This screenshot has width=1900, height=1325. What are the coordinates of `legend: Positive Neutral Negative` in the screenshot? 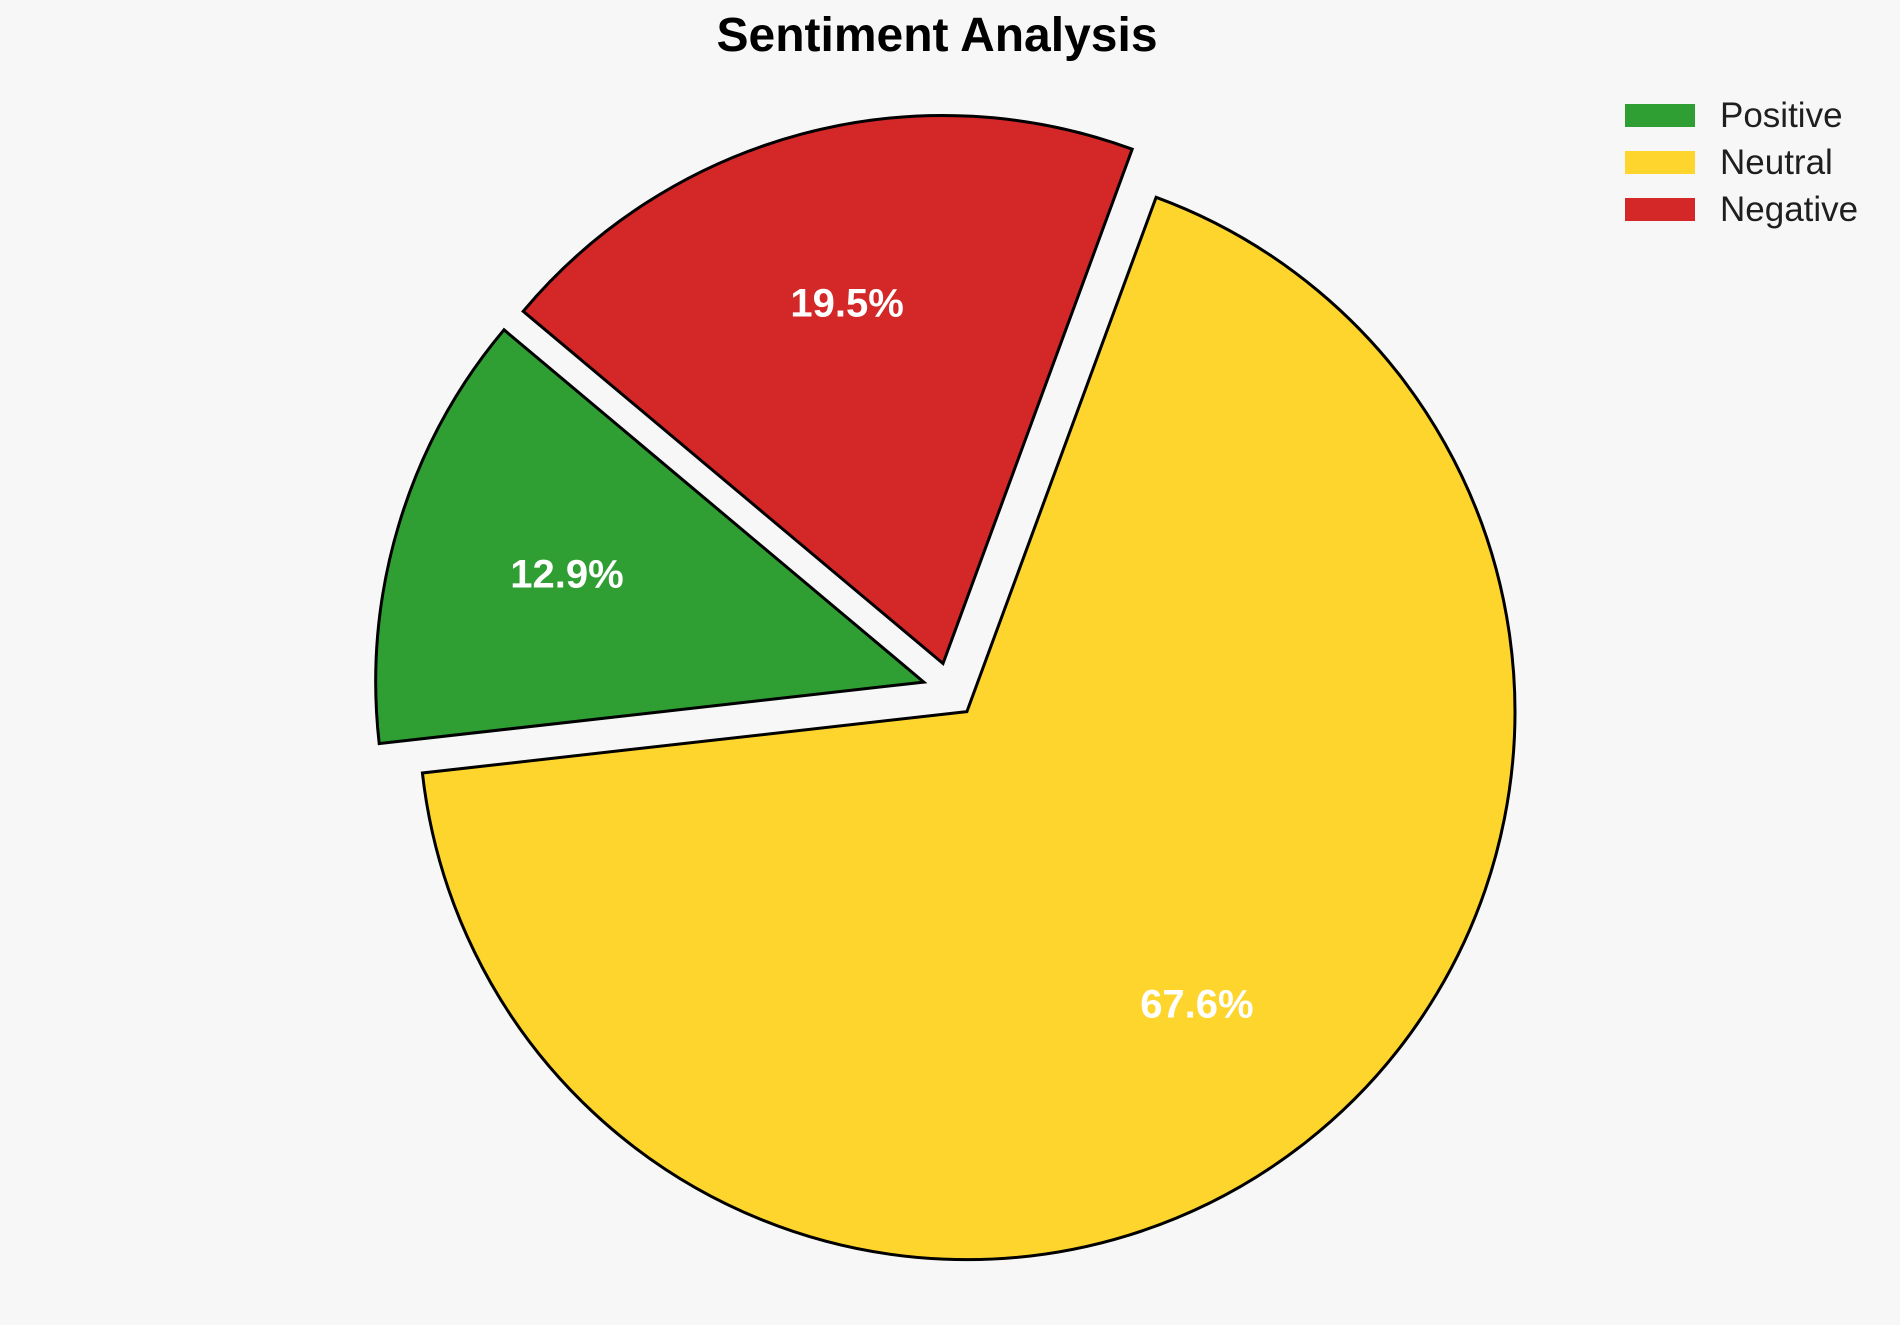 It's located at (1741, 162).